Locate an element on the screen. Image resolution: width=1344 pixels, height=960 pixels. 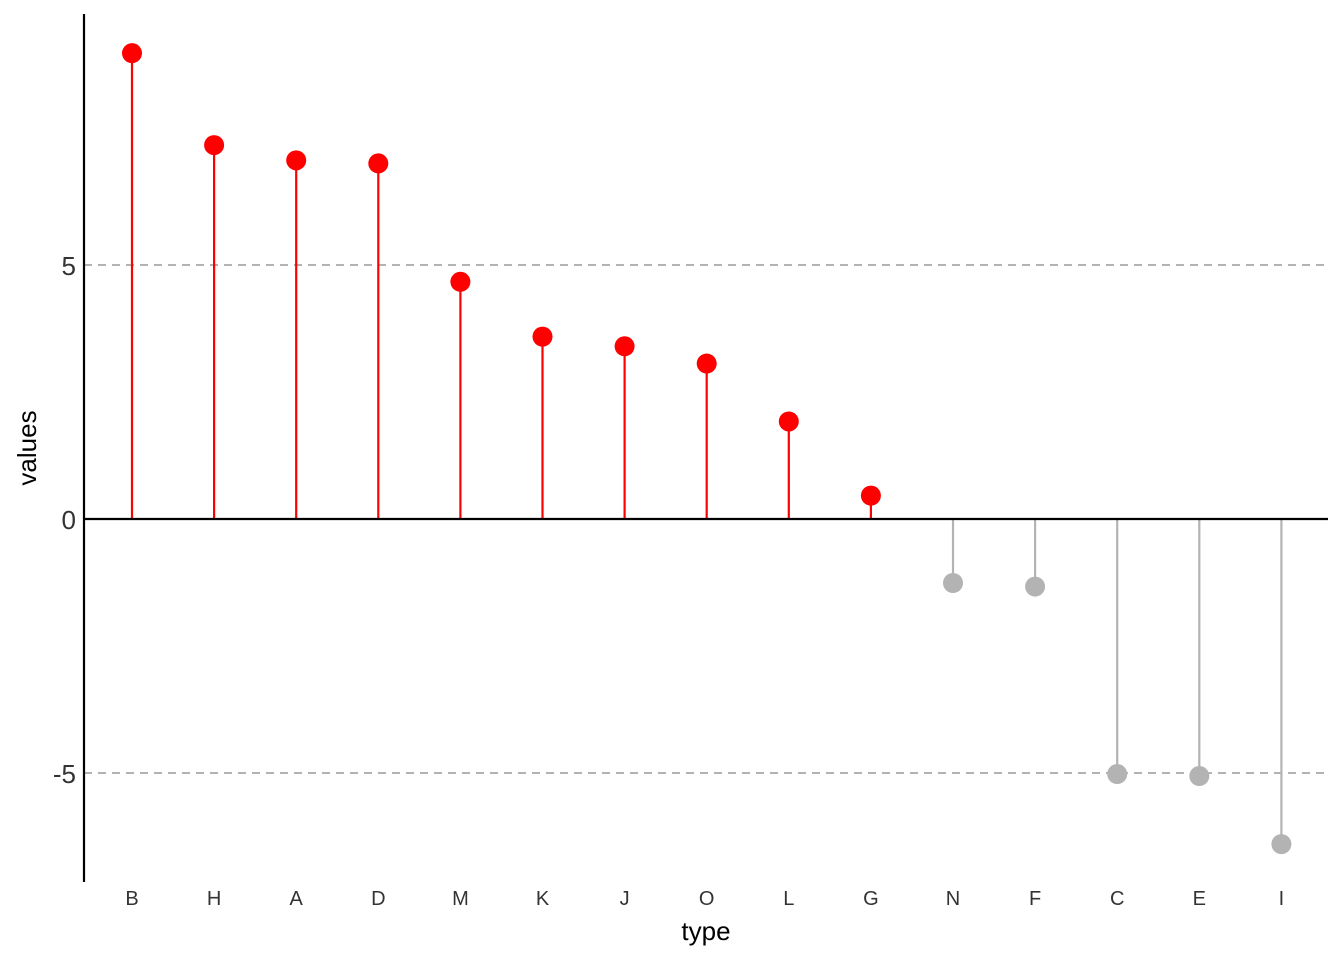
y-tick-labels: -5 0 5 is located at coordinates (64, 520).